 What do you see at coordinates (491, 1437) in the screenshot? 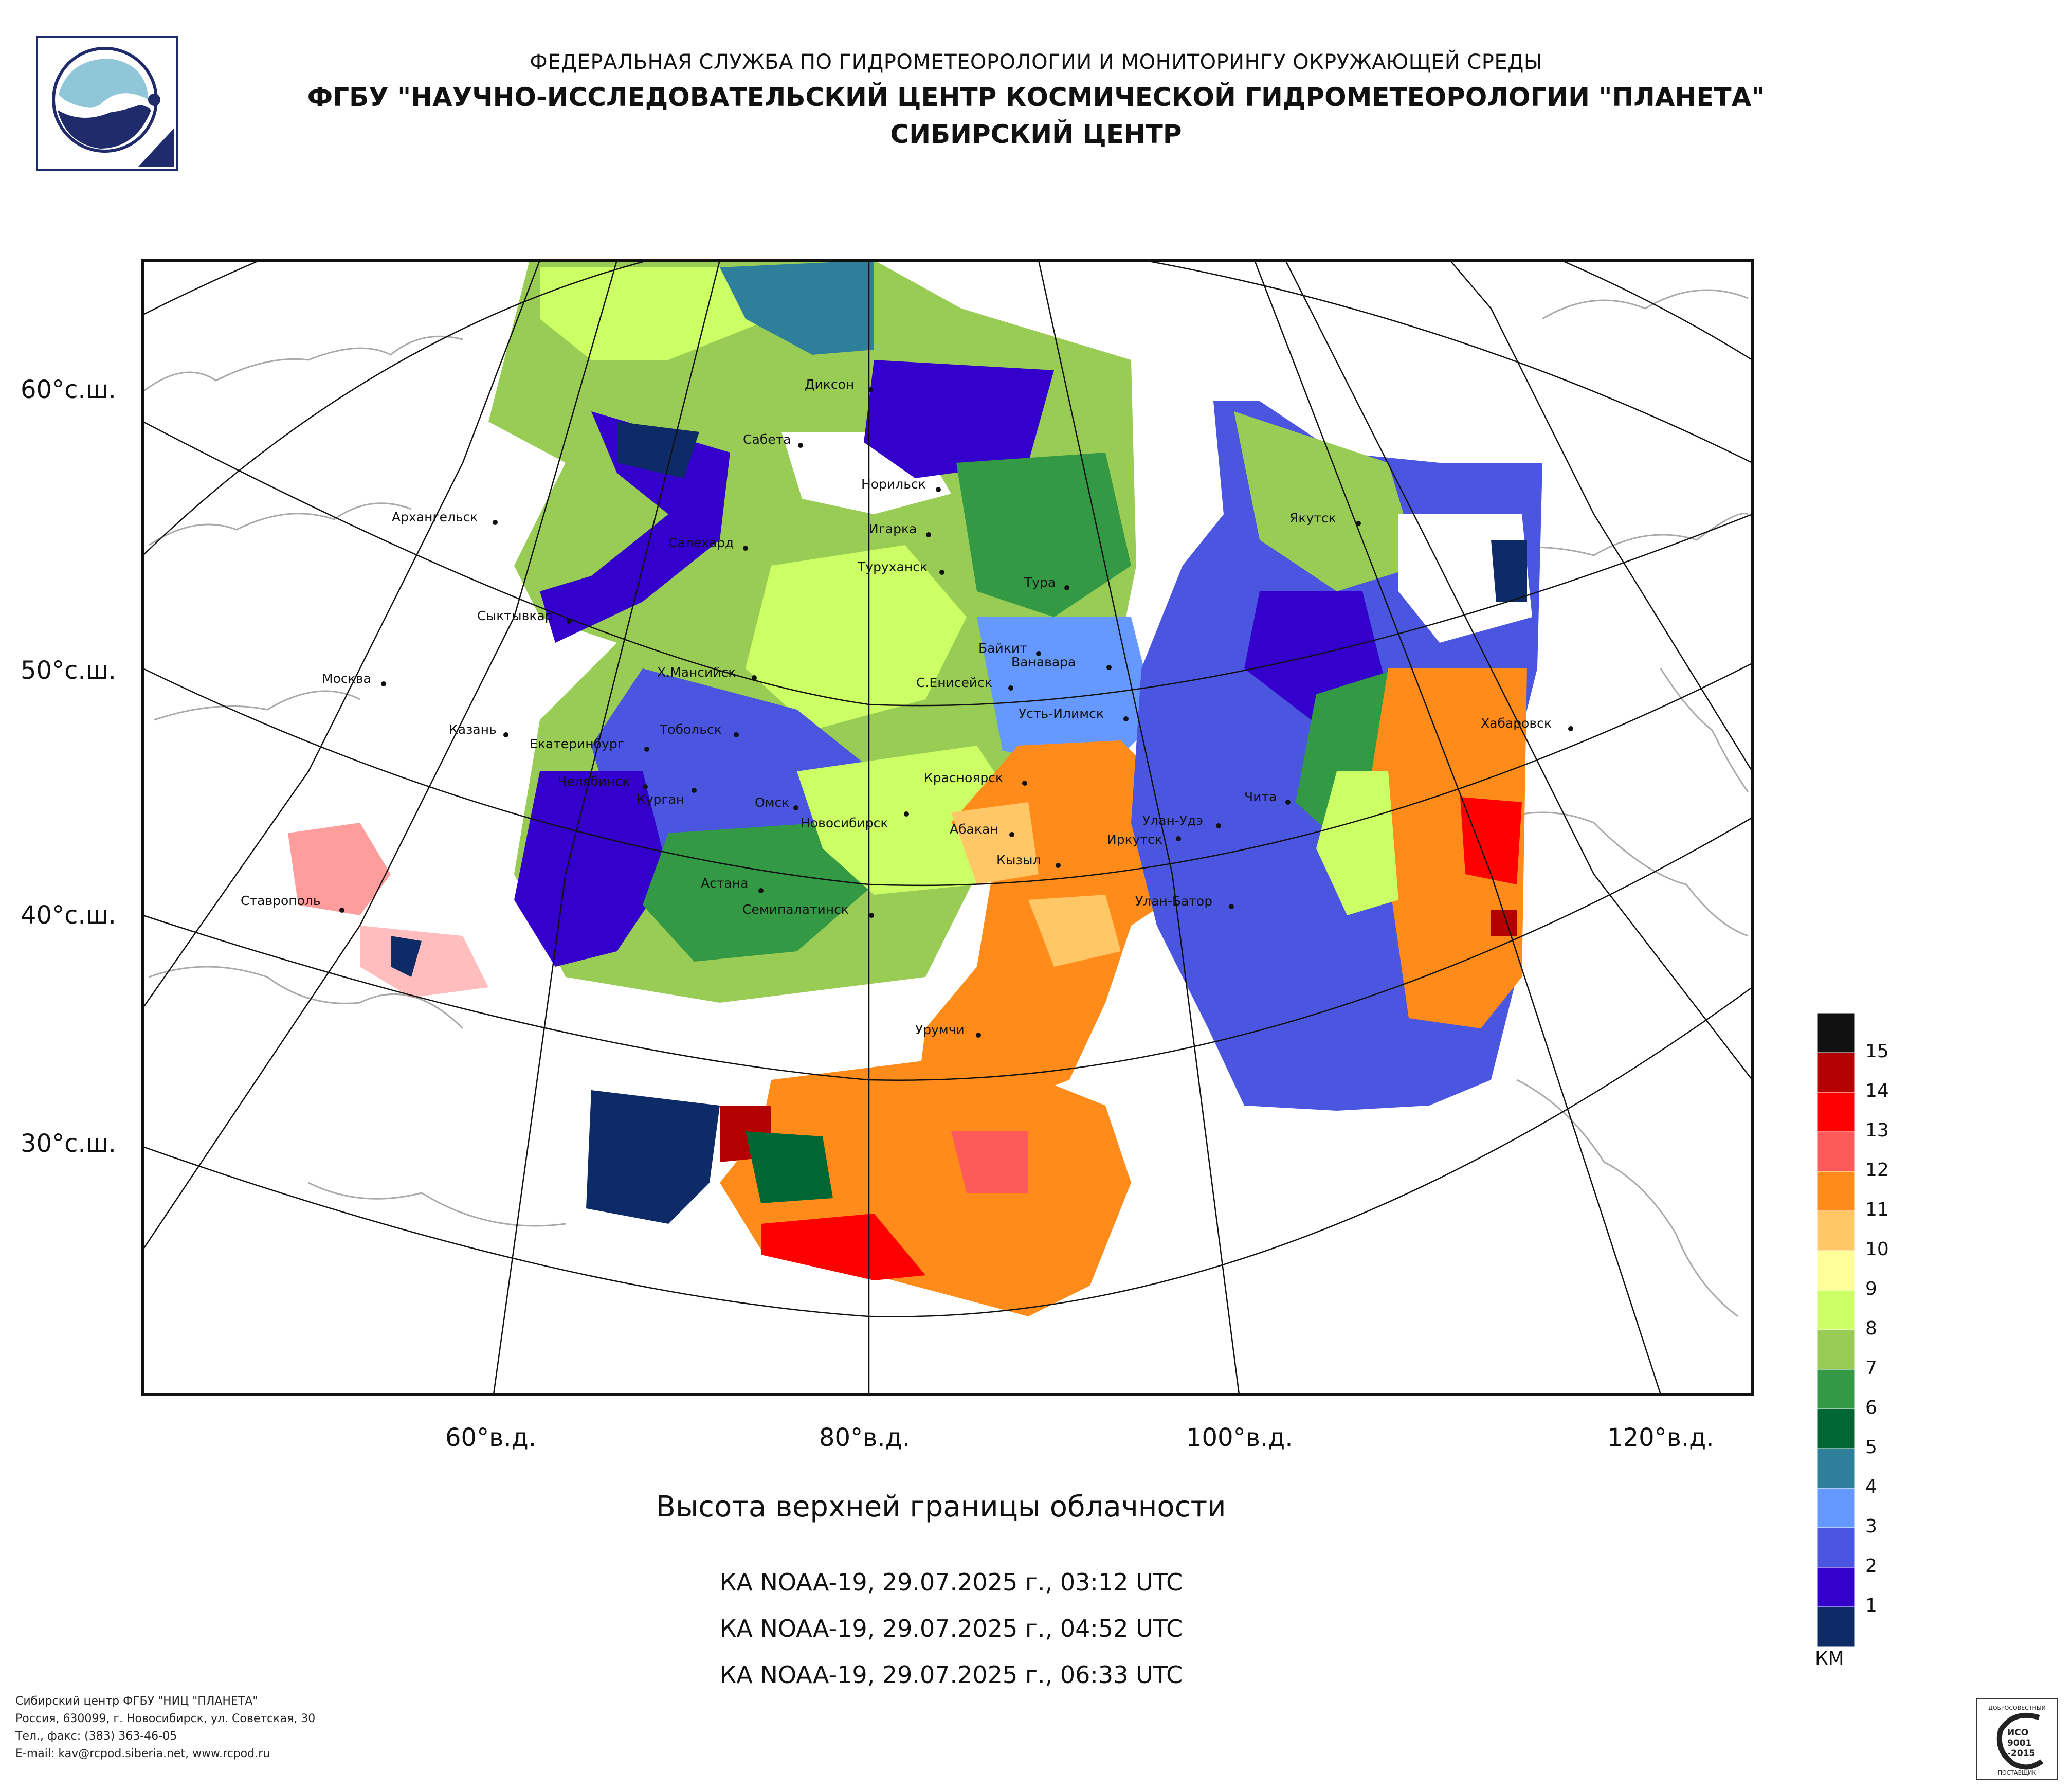
I see `lon-label-60: 60°в.д.` at bounding box center [491, 1437].